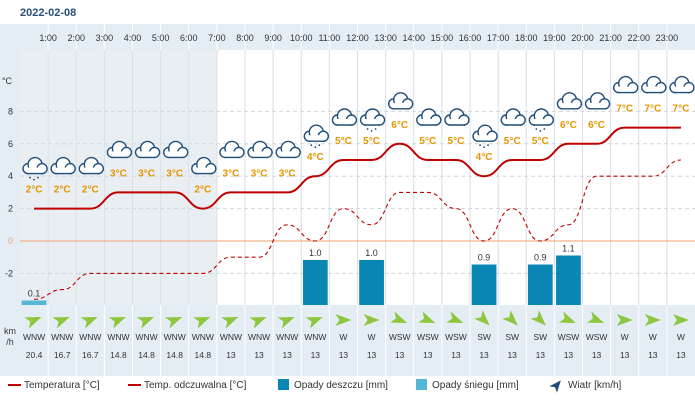 The width and height of the screenshot is (695, 408). Describe the element at coordinates (568, 249) in the screenshot. I see `rain-value-label: 1.1` at that location.